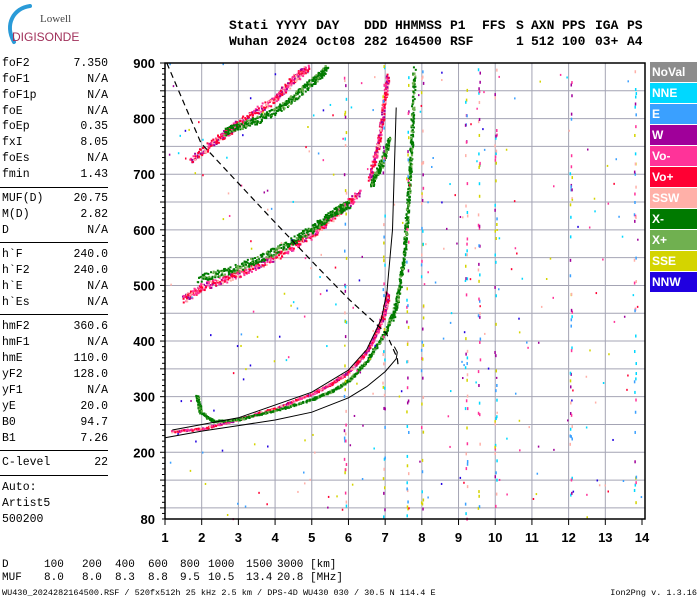 The height and width of the screenshot is (600, 700). I want to click on param-value: 240.0, so click(90, 270).